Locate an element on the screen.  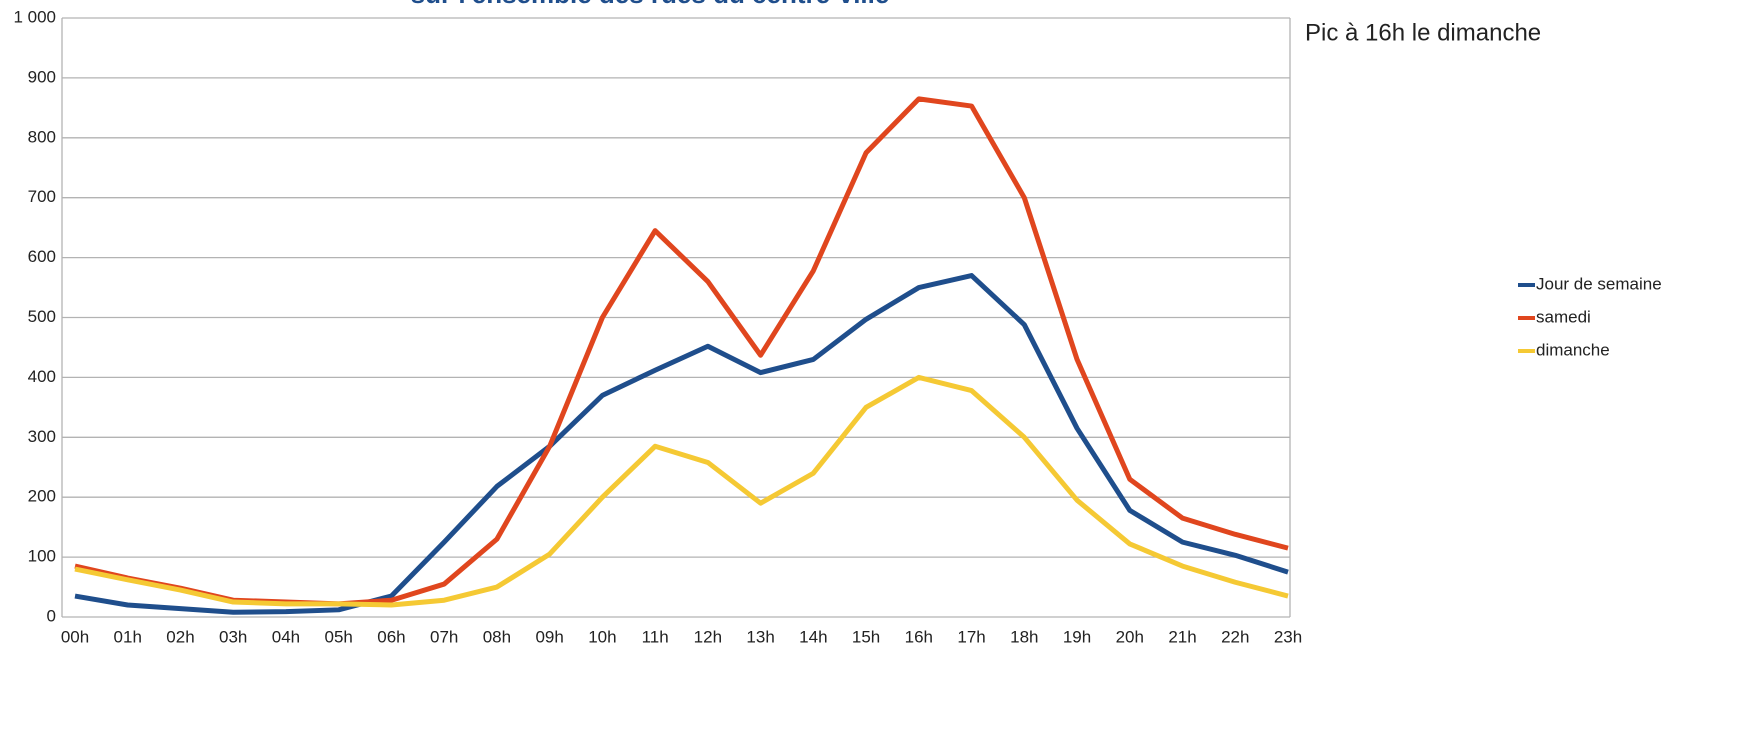
x-tick-label: 14h is located at coordinates (813, 636).